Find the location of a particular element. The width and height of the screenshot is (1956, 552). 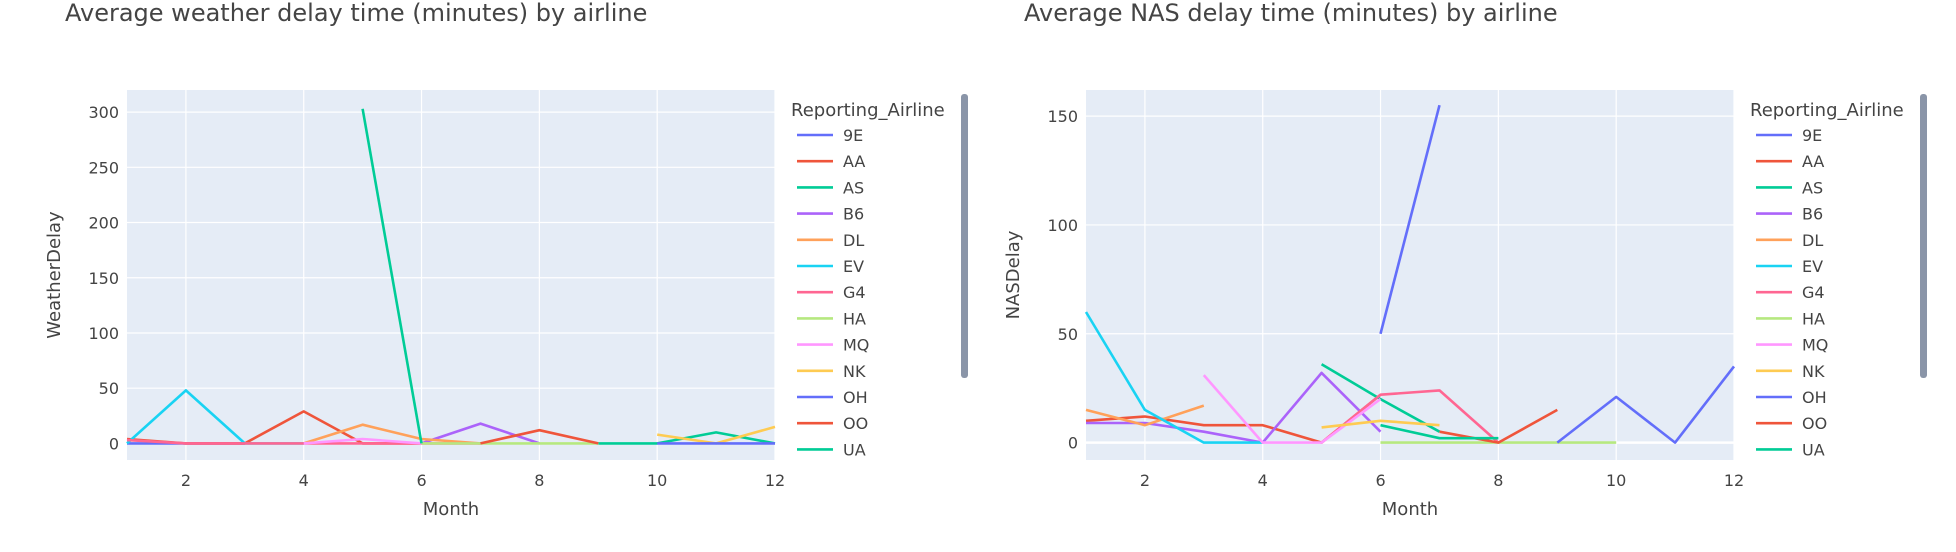

series-line-mq is located at coordinates (1292, 409).